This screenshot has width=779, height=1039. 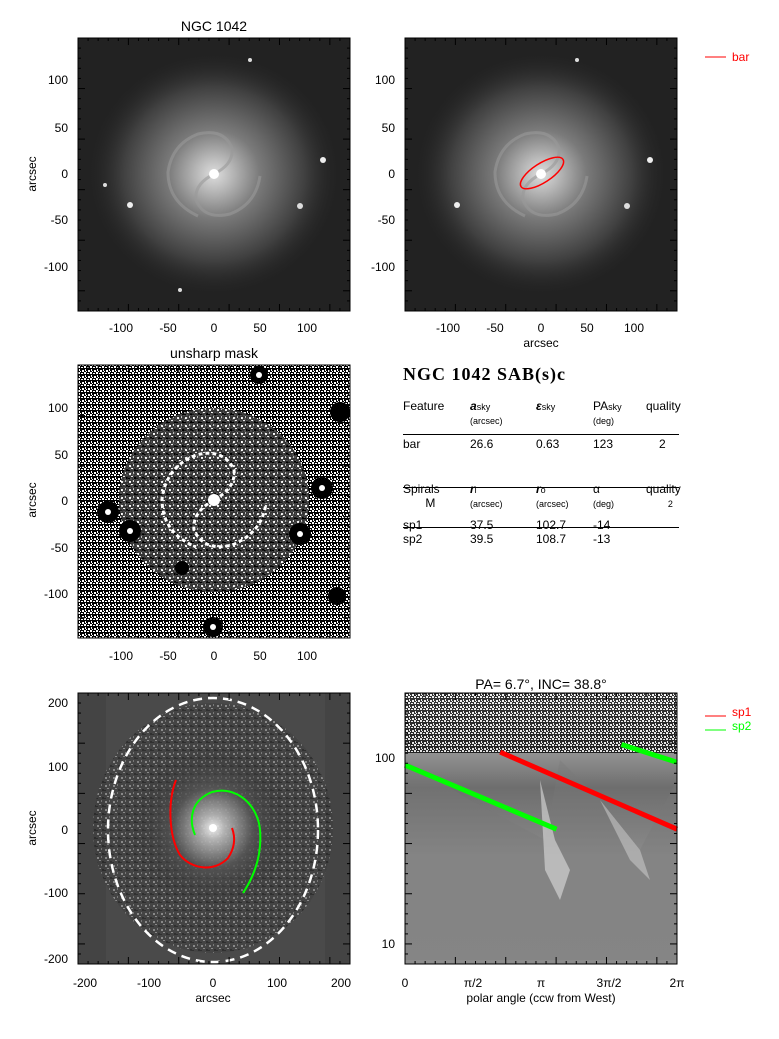 I want to click on sp2-alpha: -13, so click(x=602, y=539).